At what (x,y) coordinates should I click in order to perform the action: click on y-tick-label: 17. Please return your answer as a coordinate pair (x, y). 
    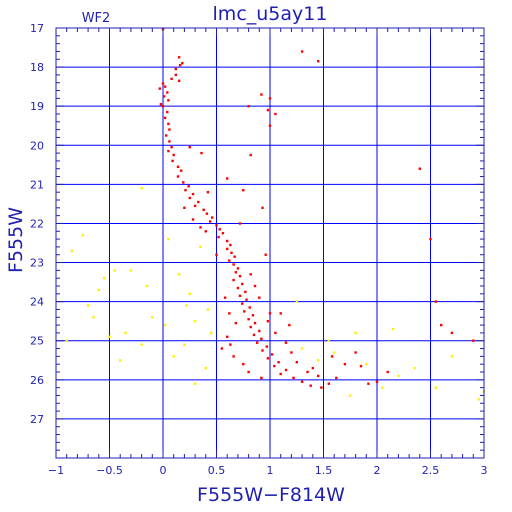
    Looking at the image, I should click on (37, 28).